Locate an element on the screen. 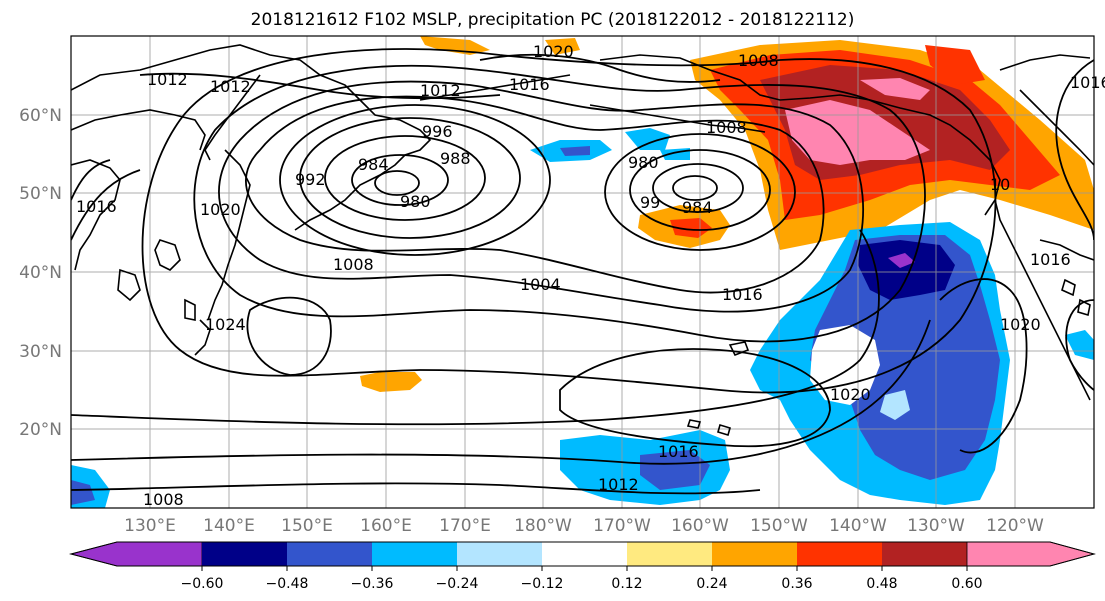 This screenshot has height=601, width=1105. contour-label: 992 is located at coordinates (310, 179).